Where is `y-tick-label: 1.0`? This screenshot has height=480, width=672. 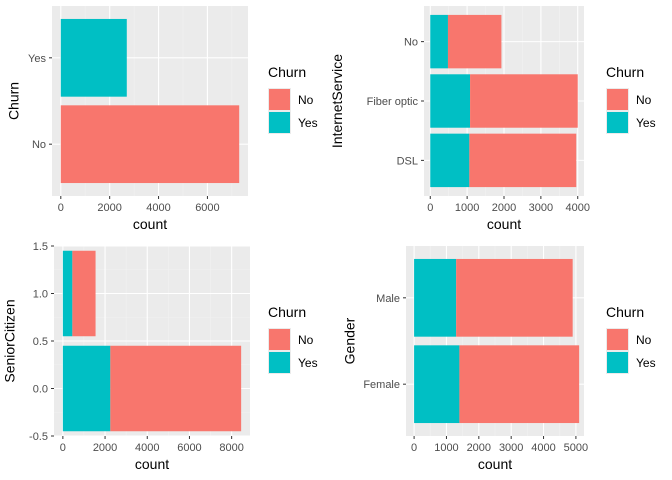
y-tick-label: 1.0 is located at coordinates (40, 295).